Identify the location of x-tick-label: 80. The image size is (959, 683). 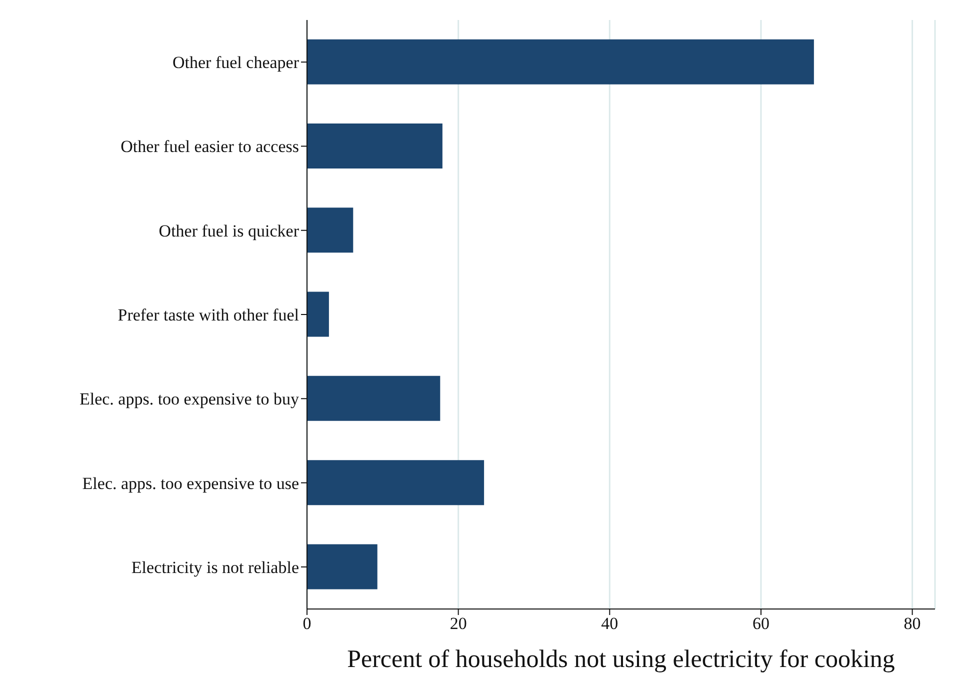
(912, 624).